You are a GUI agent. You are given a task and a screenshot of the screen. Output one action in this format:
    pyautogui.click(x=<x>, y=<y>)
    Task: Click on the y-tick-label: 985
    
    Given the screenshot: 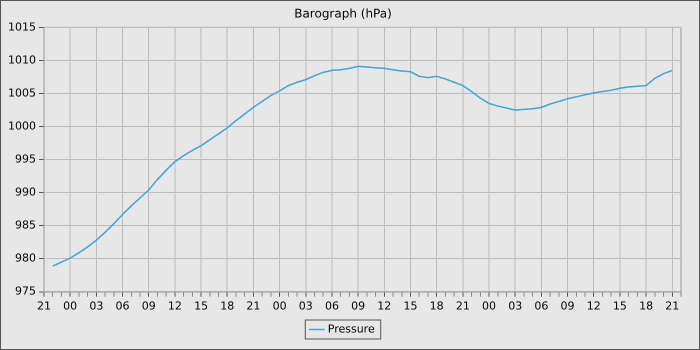 What is the action you would take?
    pyautogui.click(x=25, y=225)
    